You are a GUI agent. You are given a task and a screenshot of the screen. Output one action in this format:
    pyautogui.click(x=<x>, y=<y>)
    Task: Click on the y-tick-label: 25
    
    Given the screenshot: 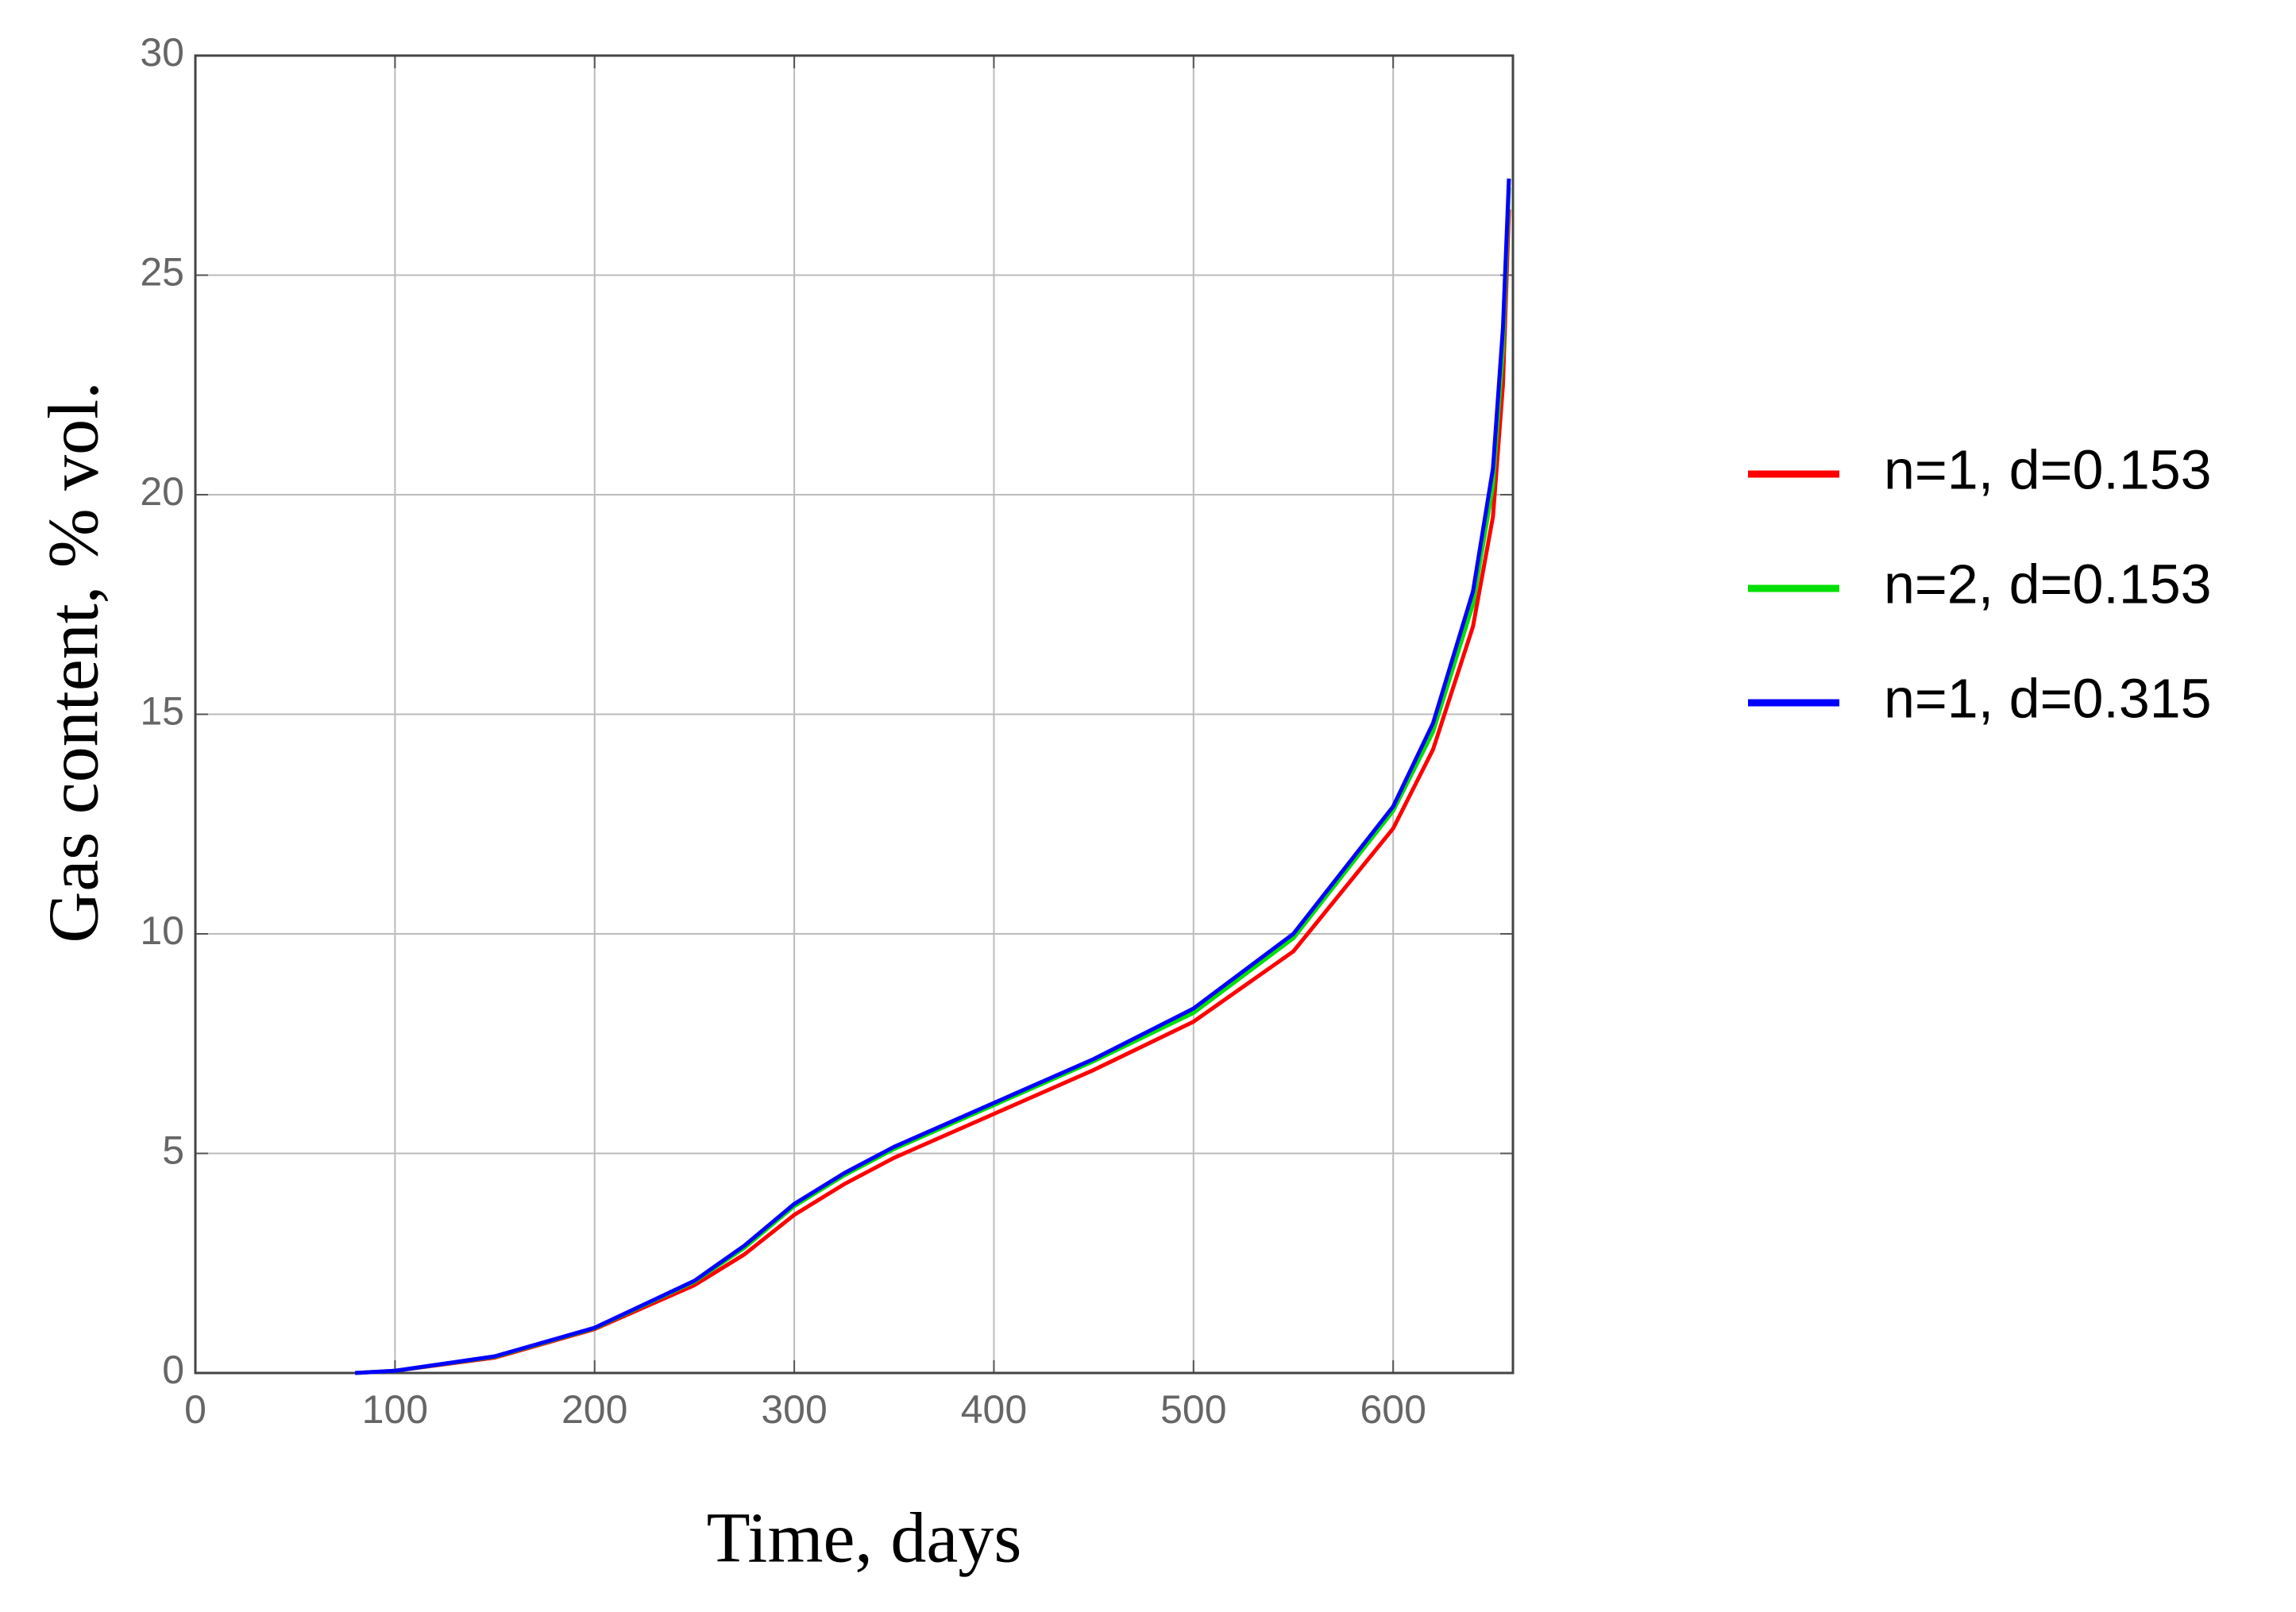 What is the action you would take?
    pyautogui.click(x=162, y=272)
    